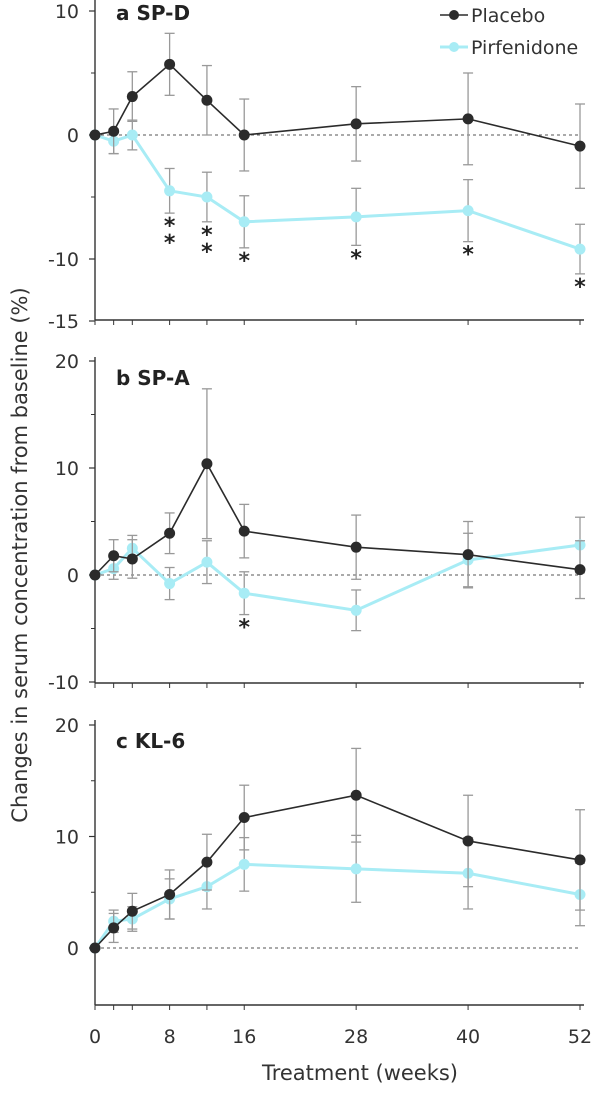 Image resolution: width=598 pixels, height=1093 pixels. What do you see at coordinates (454, 15) in the screenshot?
I see `legend-placebo-marker` at bounding box center [454, 15].